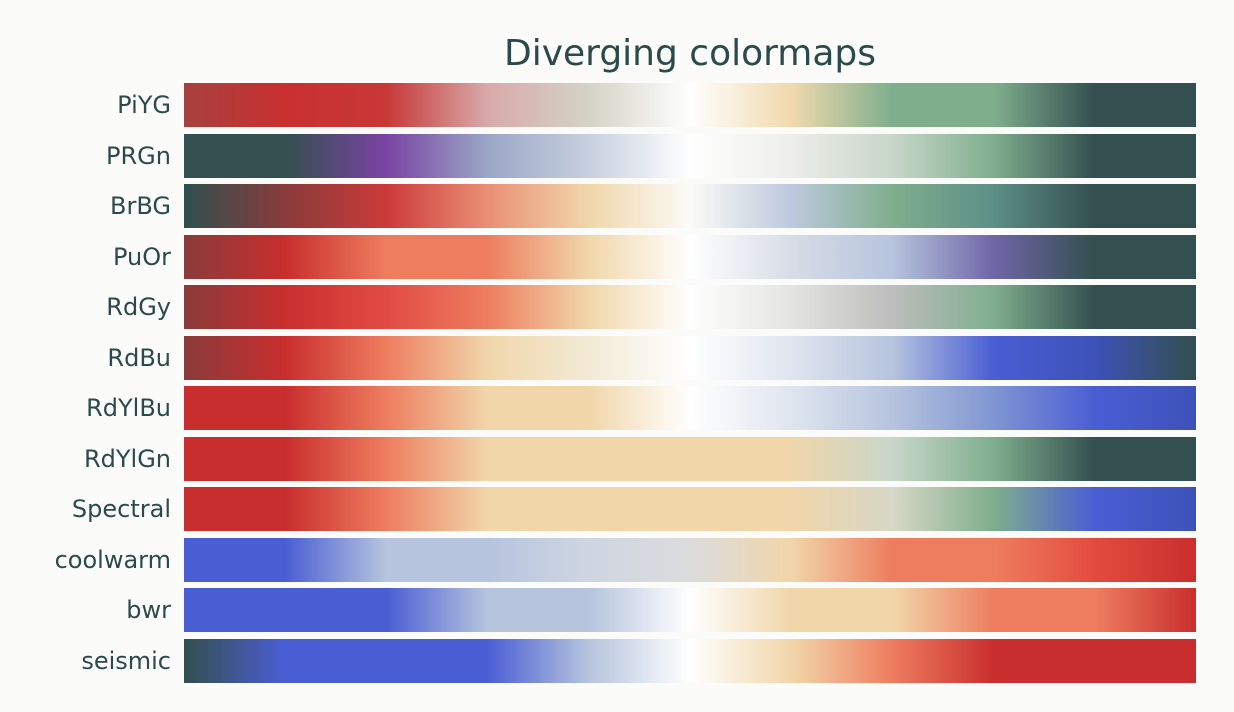 This screenshot has height=712, width=1234. Describe the element at coordinates (690, 408) in the screenshot. I see `colormap-bar-rdylbu` at that location.